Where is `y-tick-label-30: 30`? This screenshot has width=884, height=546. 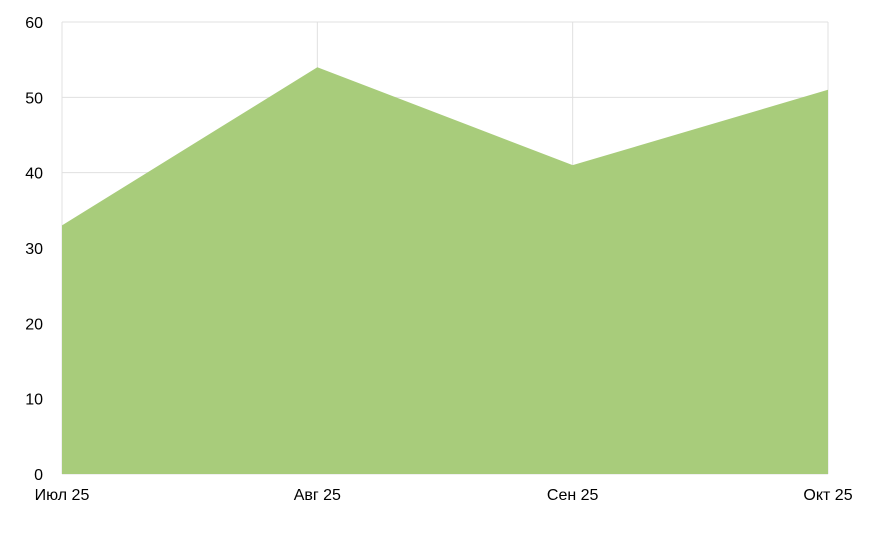 y-tick-label-30: 30 is located at coordinates (34, 249).